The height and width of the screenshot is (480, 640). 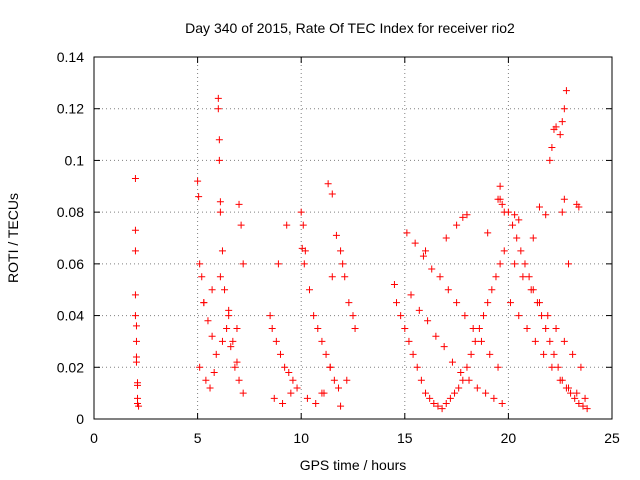 I want to click on x-tick-label: 10, so click(x=301, y=438).